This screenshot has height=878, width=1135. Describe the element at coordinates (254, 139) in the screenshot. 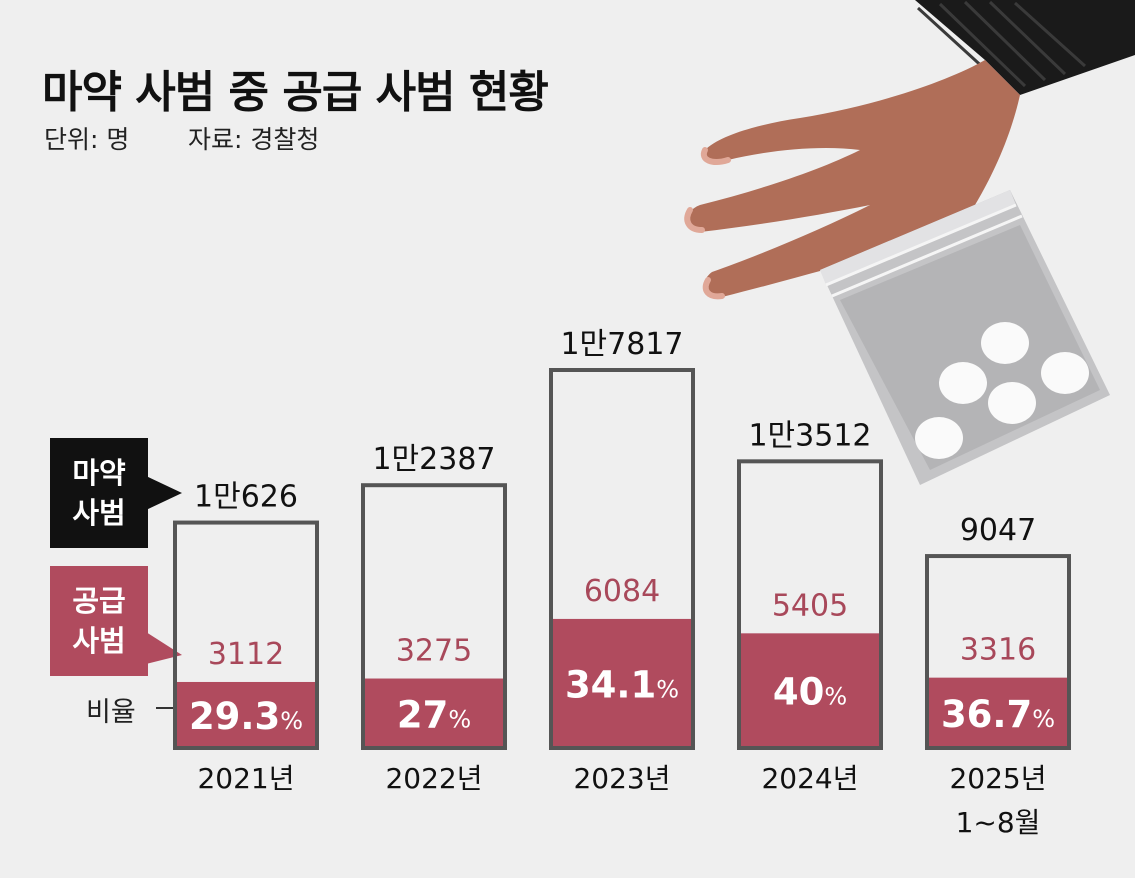

I see `source-label: 자료: 경찰청` at that location.